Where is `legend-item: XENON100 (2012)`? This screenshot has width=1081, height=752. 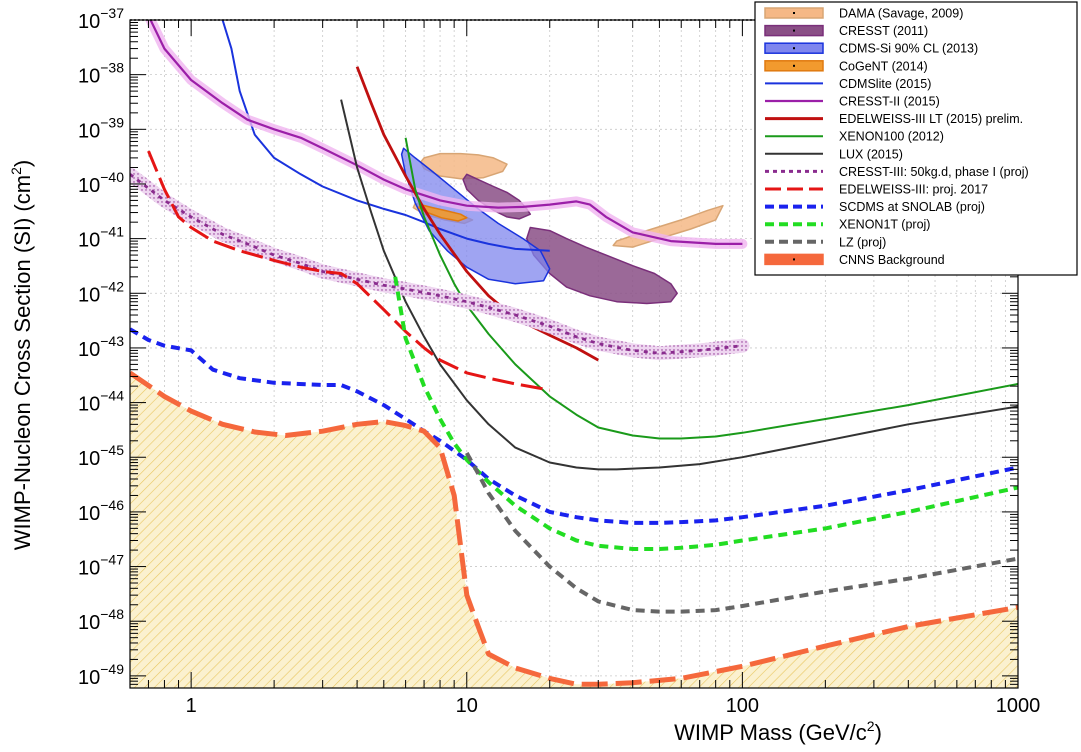 legend-item: XENON100 (2012) is located at coordinates (854, 137).